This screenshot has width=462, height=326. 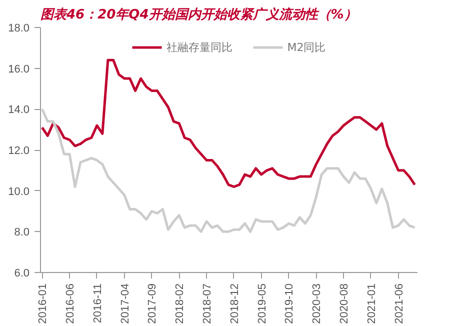 What do you see at coordinates (344, 303) in the screenshot?
I see `x-tick-label: 2020-08` at bounding box center [344, 303].